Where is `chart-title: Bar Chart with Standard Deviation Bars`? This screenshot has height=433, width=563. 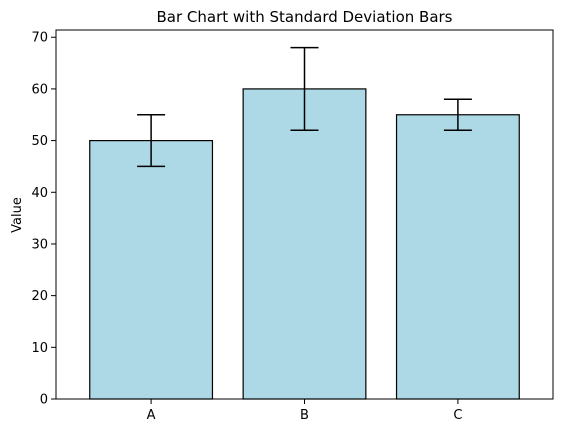 chart-title: Bar Chart with Standard Deviation Bars is located at coordinates (305, 17).